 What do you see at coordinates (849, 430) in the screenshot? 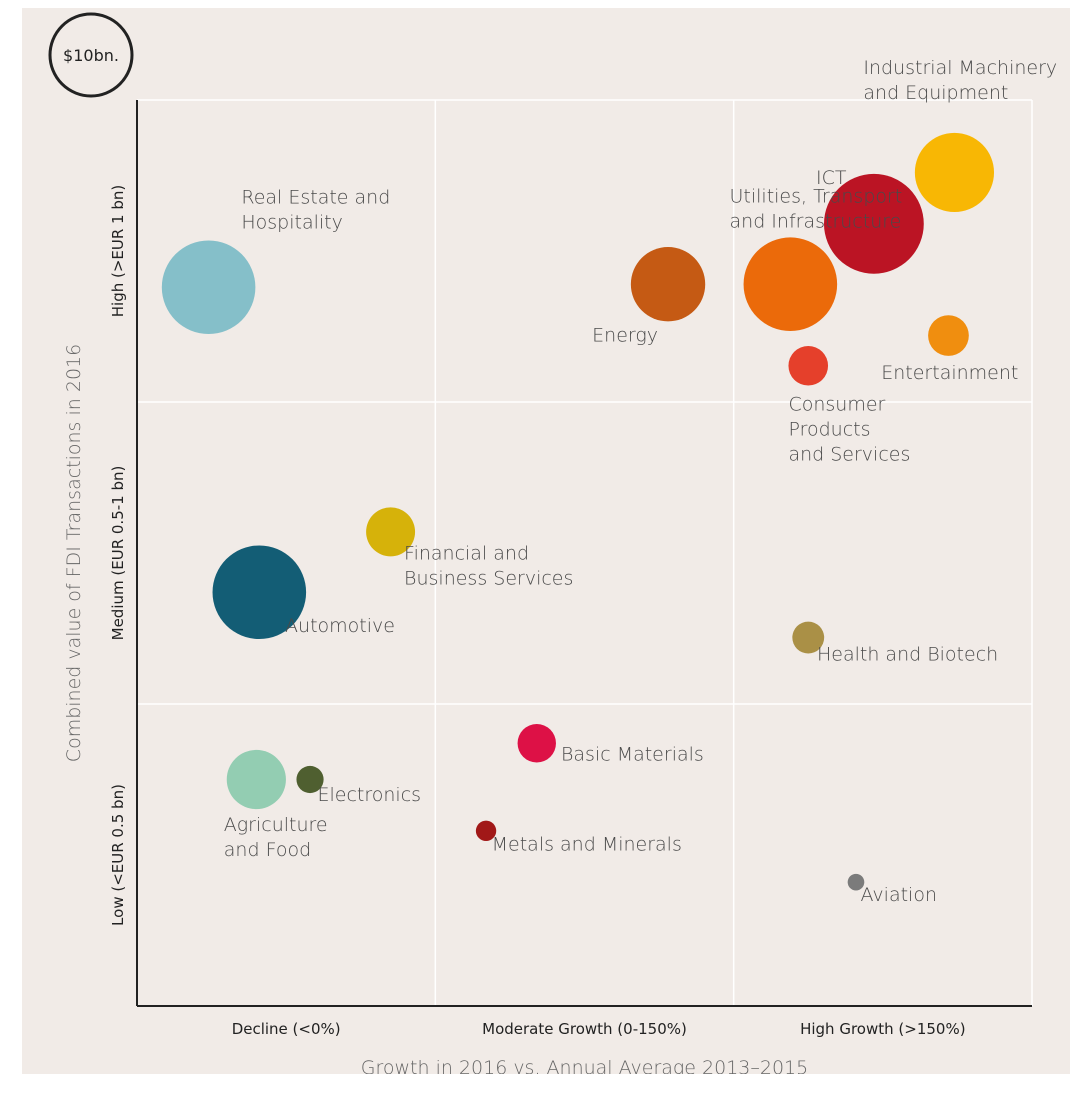
I see `bubble-label: Consumer Products and Services` at bounding box center [849, 430].